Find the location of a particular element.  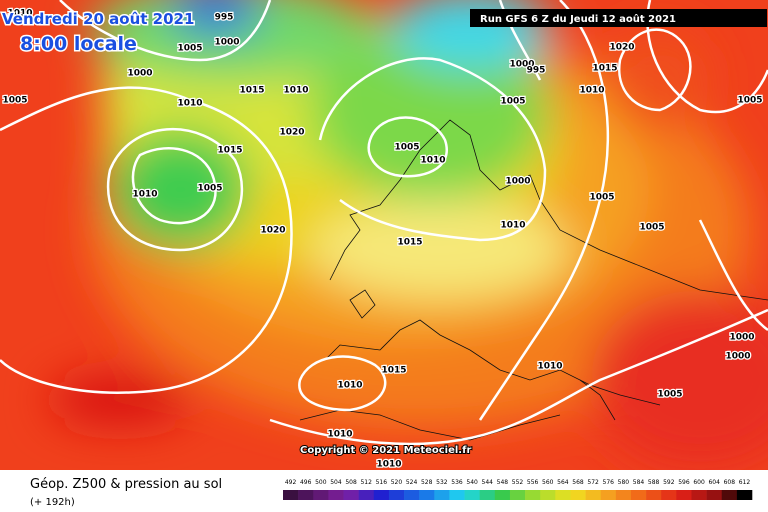

scale-label: 496 is located at coordinates (306, 482).